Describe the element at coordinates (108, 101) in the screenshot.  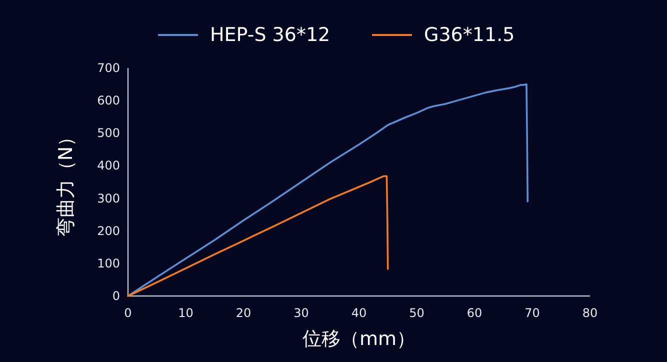
I see `y-tick-label: 600` at that location.